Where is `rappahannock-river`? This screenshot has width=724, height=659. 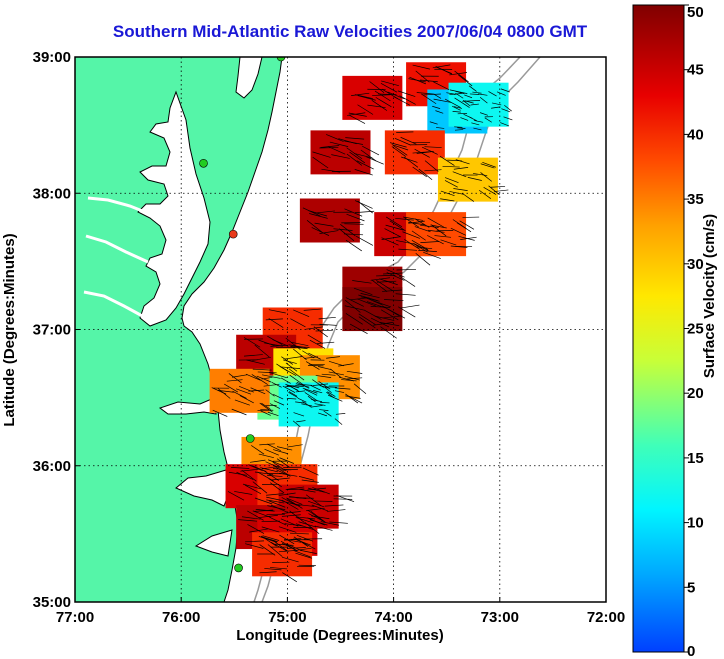 rappahannock-river is located at coordinates (117, 249).